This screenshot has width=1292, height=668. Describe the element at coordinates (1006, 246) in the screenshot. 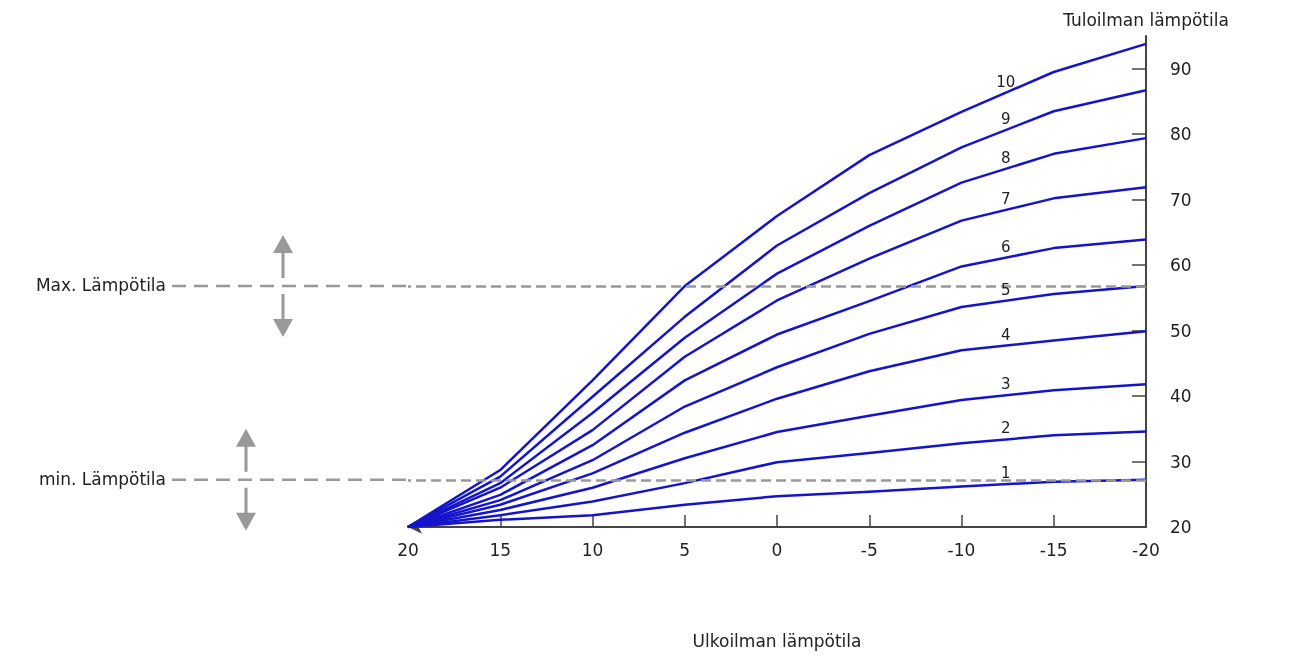

I see `series-label: 6` at that location.